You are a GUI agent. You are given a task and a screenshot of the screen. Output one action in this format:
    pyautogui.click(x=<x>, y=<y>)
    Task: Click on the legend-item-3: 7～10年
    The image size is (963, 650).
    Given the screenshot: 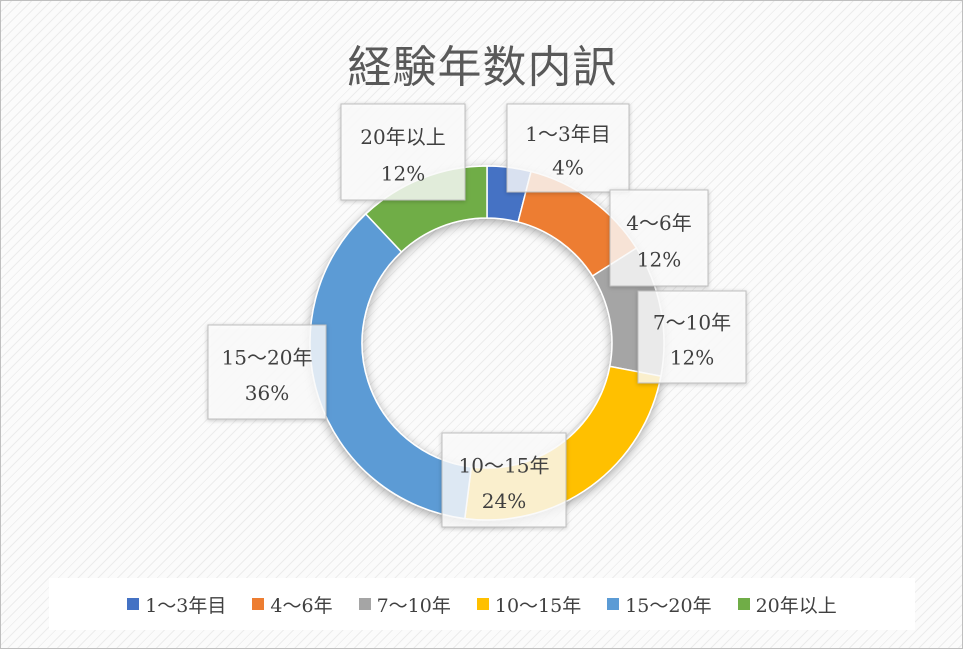 What is the action you would take?
    pyautogui.click(x=404, y=604)
    